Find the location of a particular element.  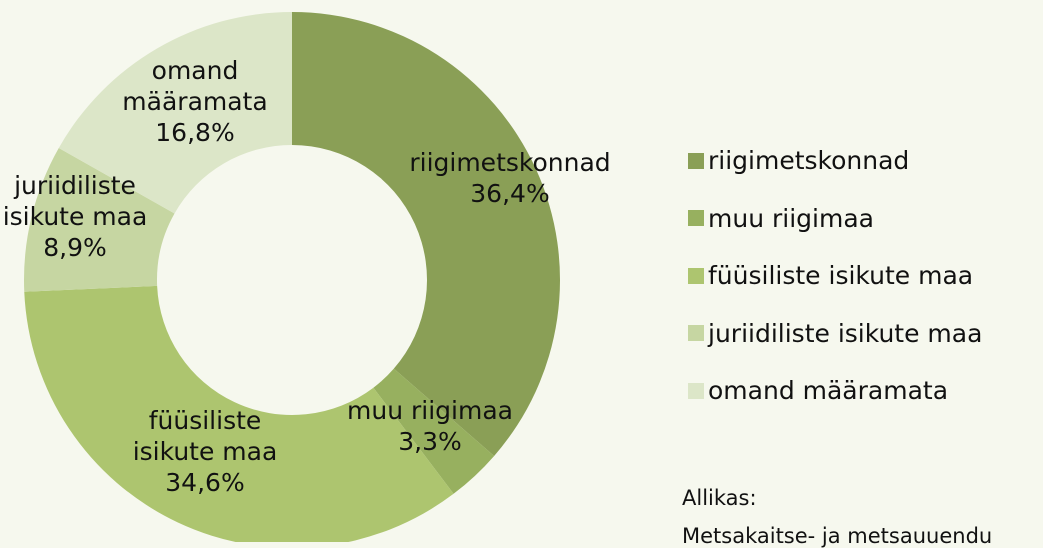

slice-label: omand määramata 16,8% is located at coordinates (195, 101).